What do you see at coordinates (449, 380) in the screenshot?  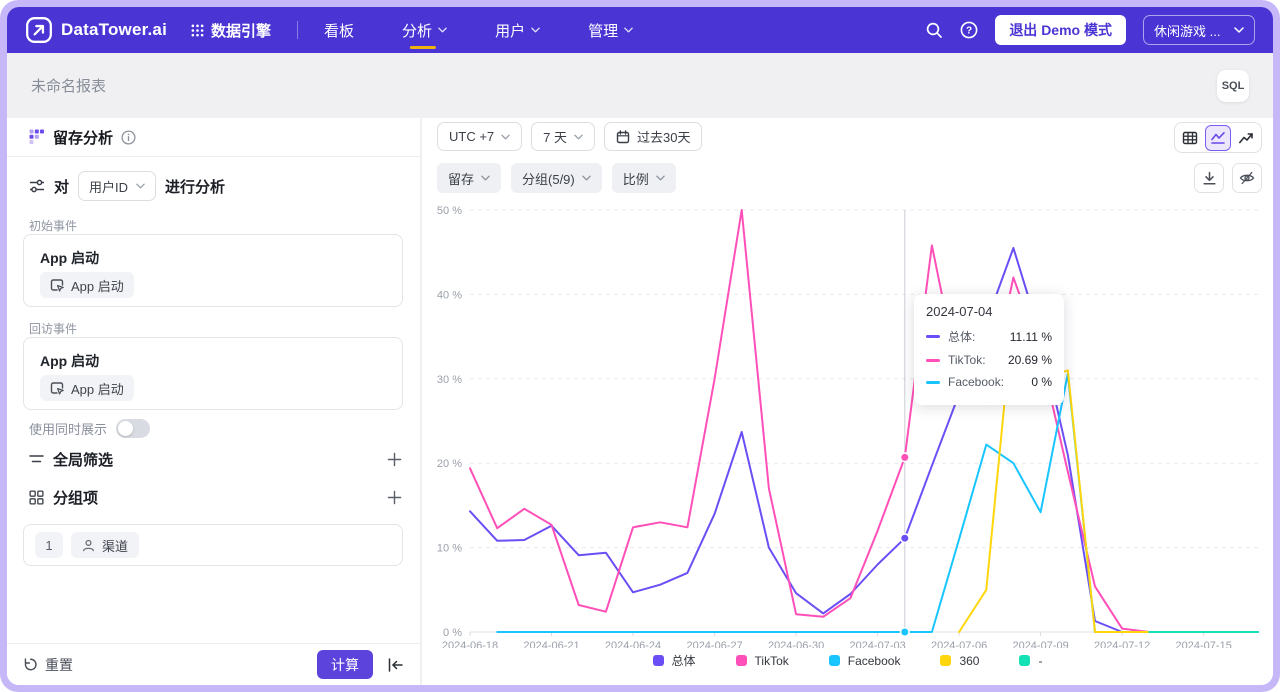 I see `y-tick-label: 30 %` at bounding box center [449, 380].